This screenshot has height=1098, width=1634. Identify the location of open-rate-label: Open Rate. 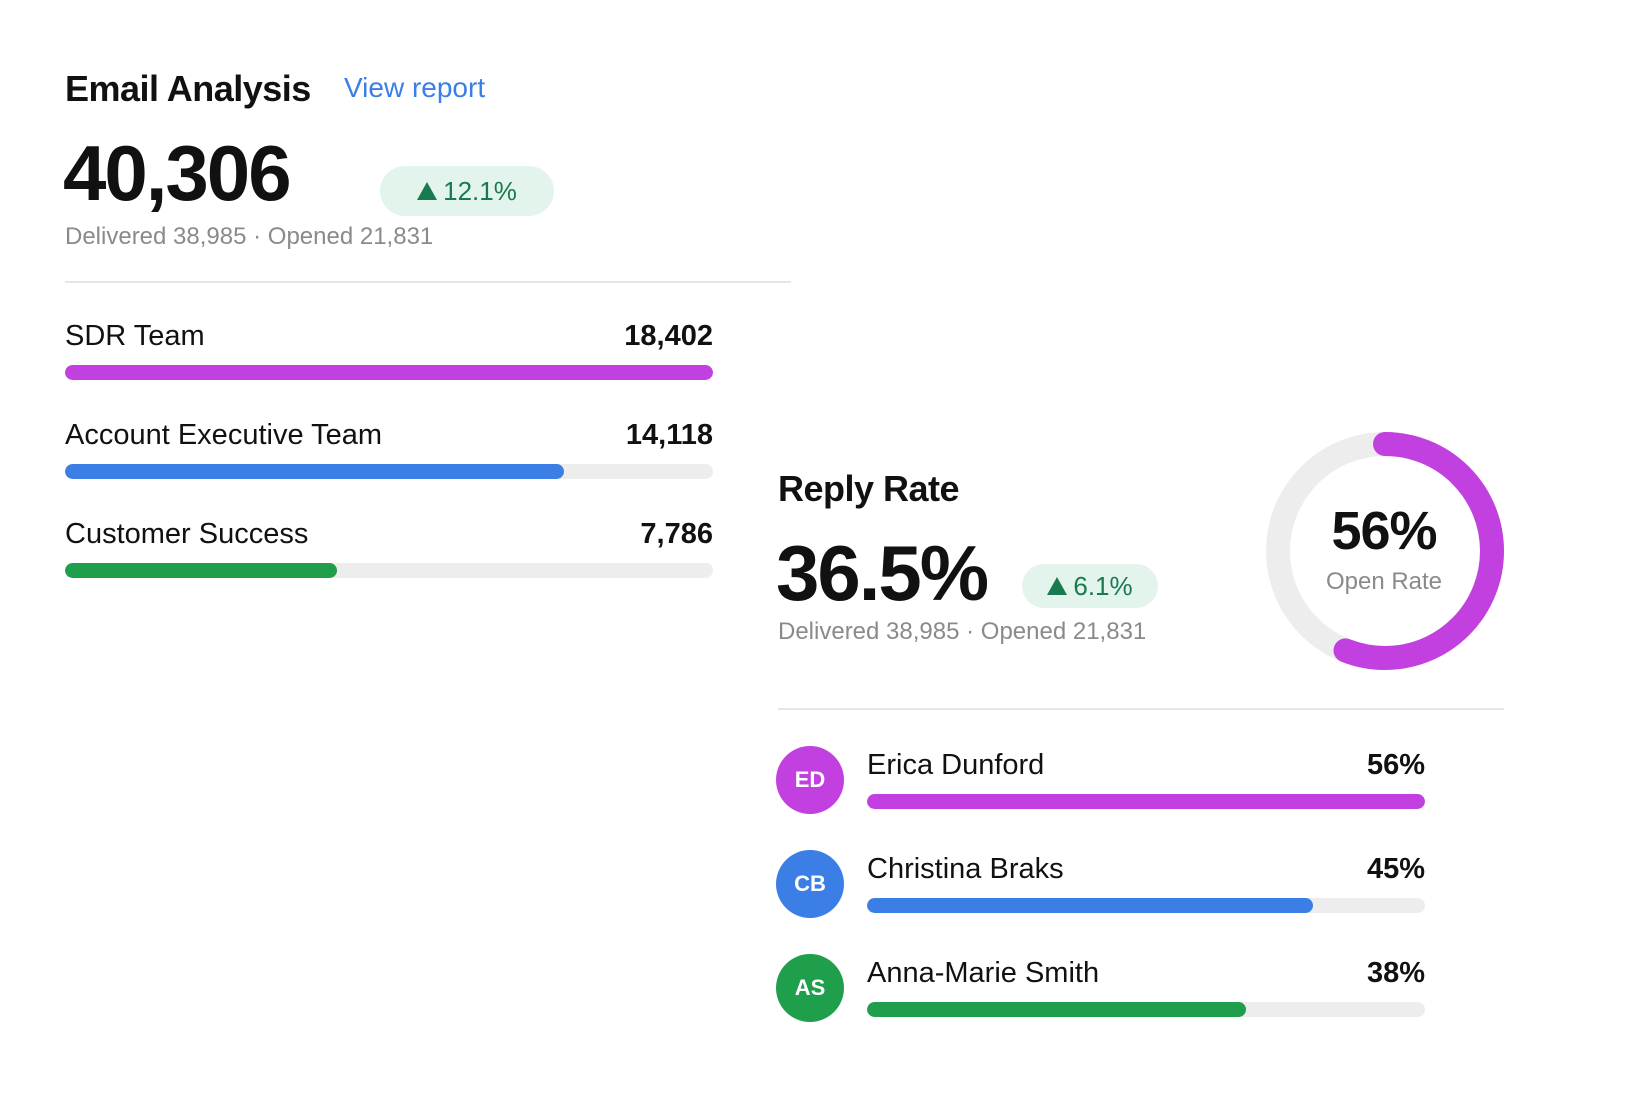
(1384, 581).